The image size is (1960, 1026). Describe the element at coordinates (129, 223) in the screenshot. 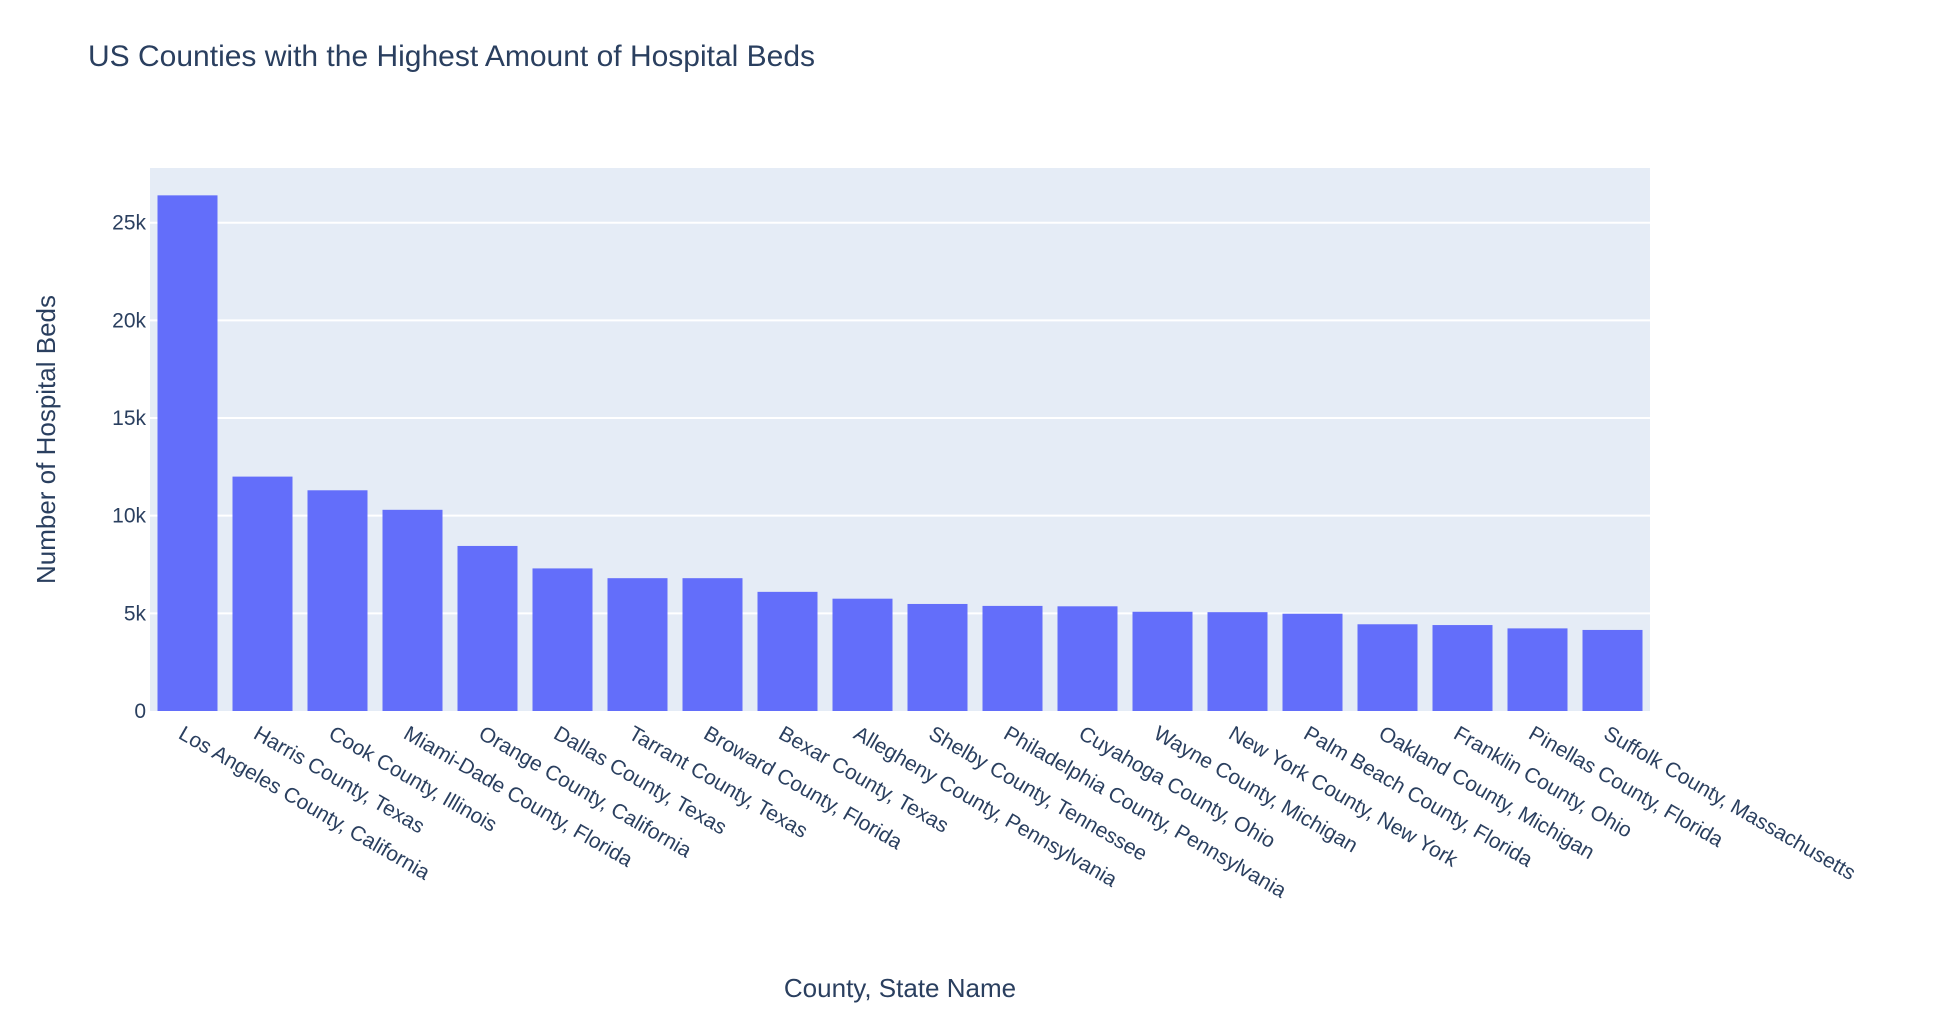

I see `y-tick-label: 25k` at that location.